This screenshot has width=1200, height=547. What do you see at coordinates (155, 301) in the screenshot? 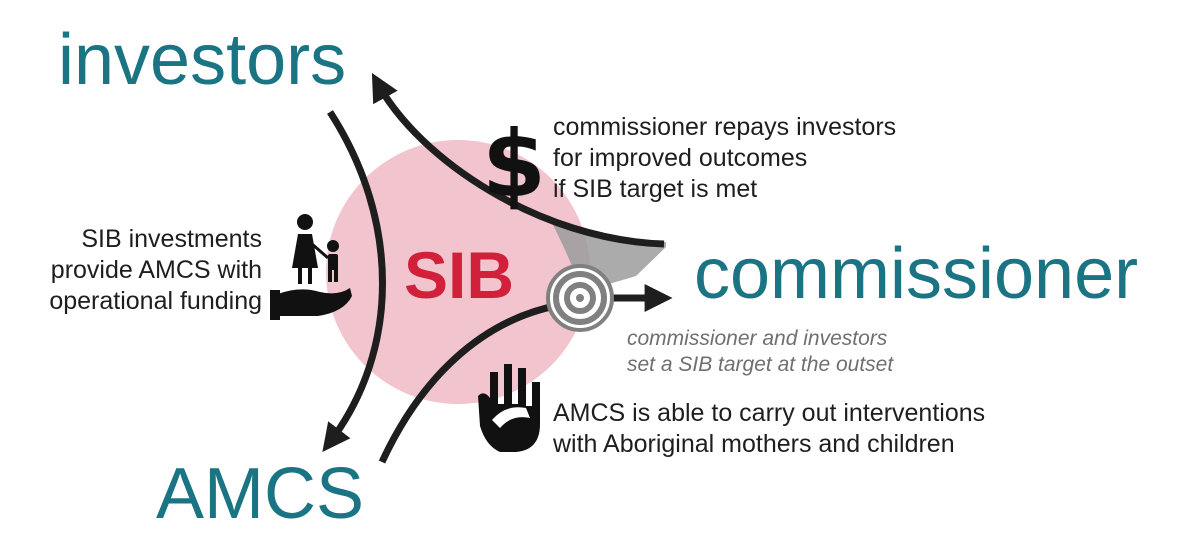
I see `funding-line: operational funding` at bounding box center [155, 301].